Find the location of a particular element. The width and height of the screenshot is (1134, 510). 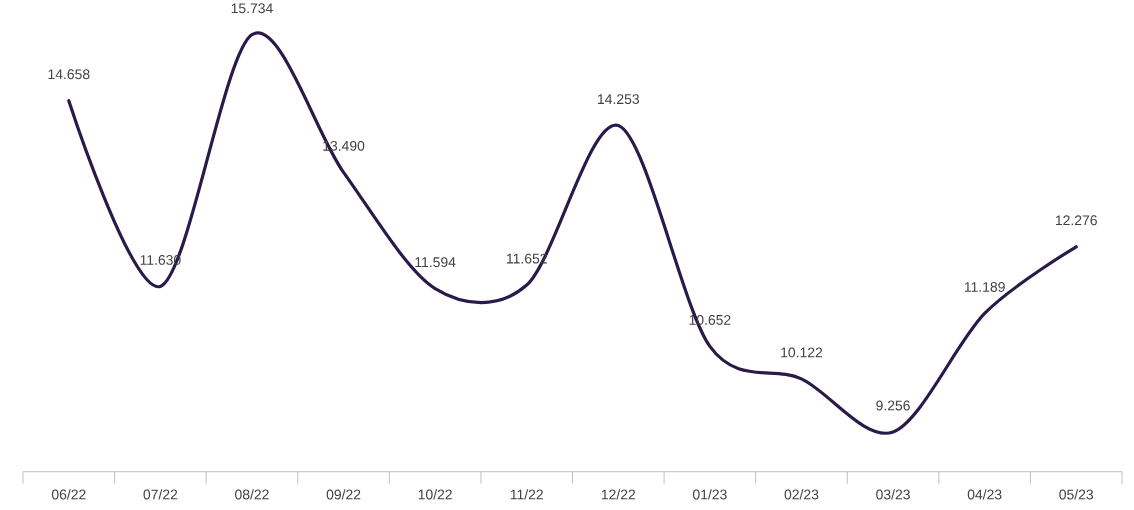

x-tick-label: 08/22 is located at coordinates (252, 494).